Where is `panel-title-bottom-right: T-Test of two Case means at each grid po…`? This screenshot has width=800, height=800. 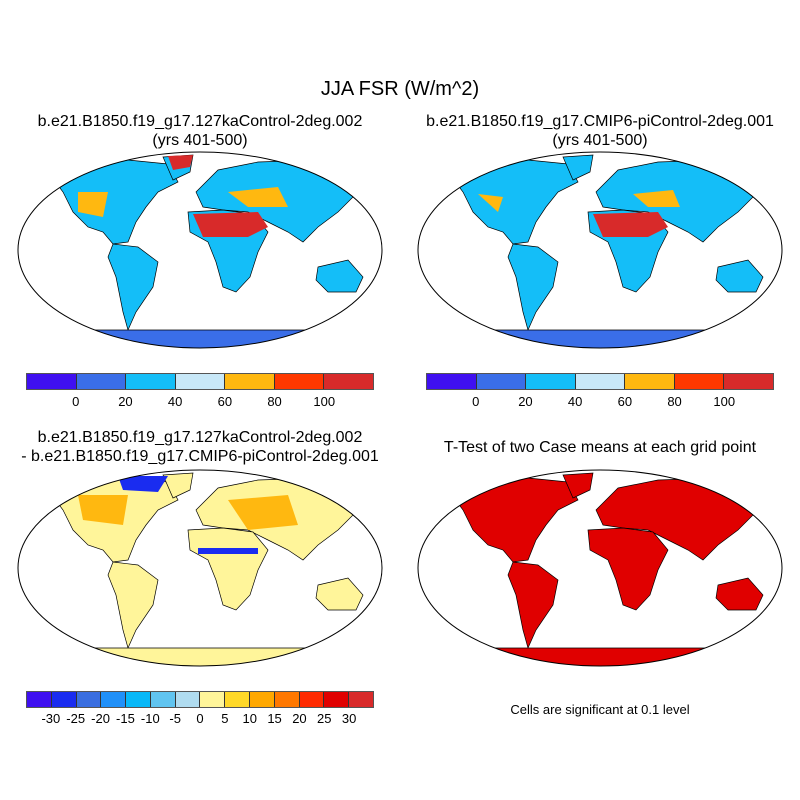
panel-title-bottom-right: T-Test of two Case means at each grid po… is located at coordinates (600, 447).